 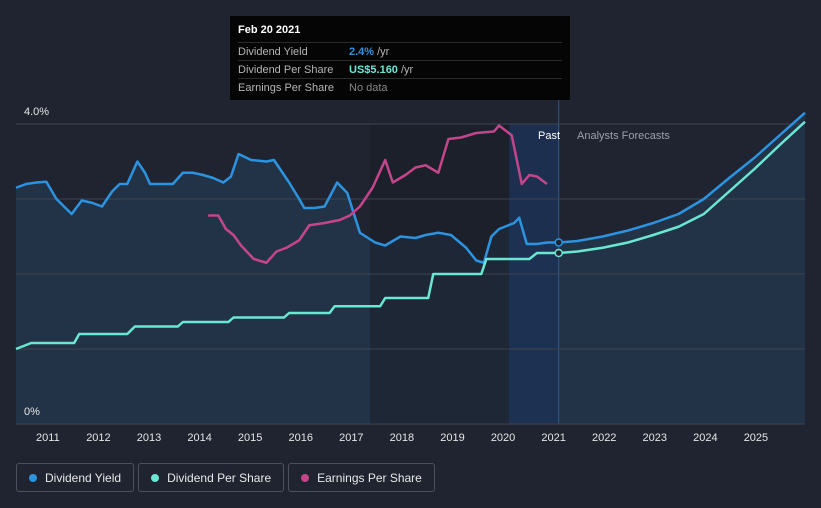 I want to click on past-region-label: Past, so click(x=549, y=136).